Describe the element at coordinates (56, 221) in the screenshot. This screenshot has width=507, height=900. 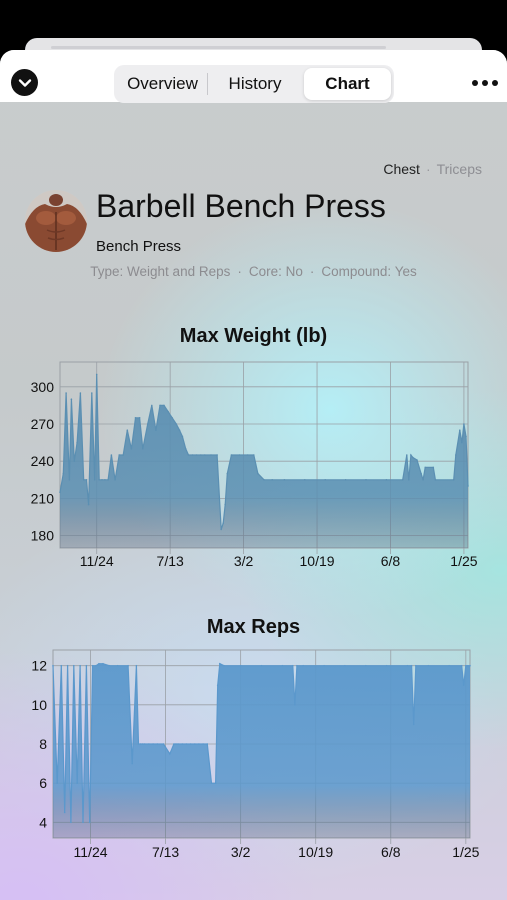
I see `exercise-avatar` at that location.